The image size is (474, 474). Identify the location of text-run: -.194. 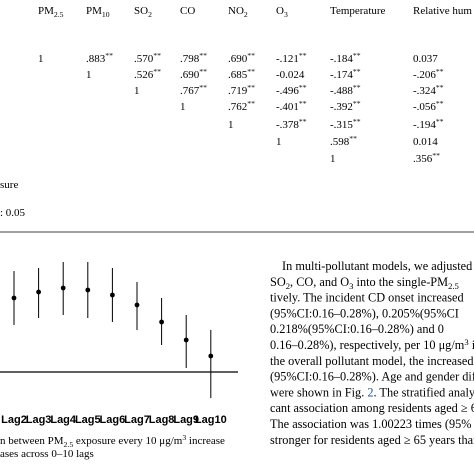
(424, 125).